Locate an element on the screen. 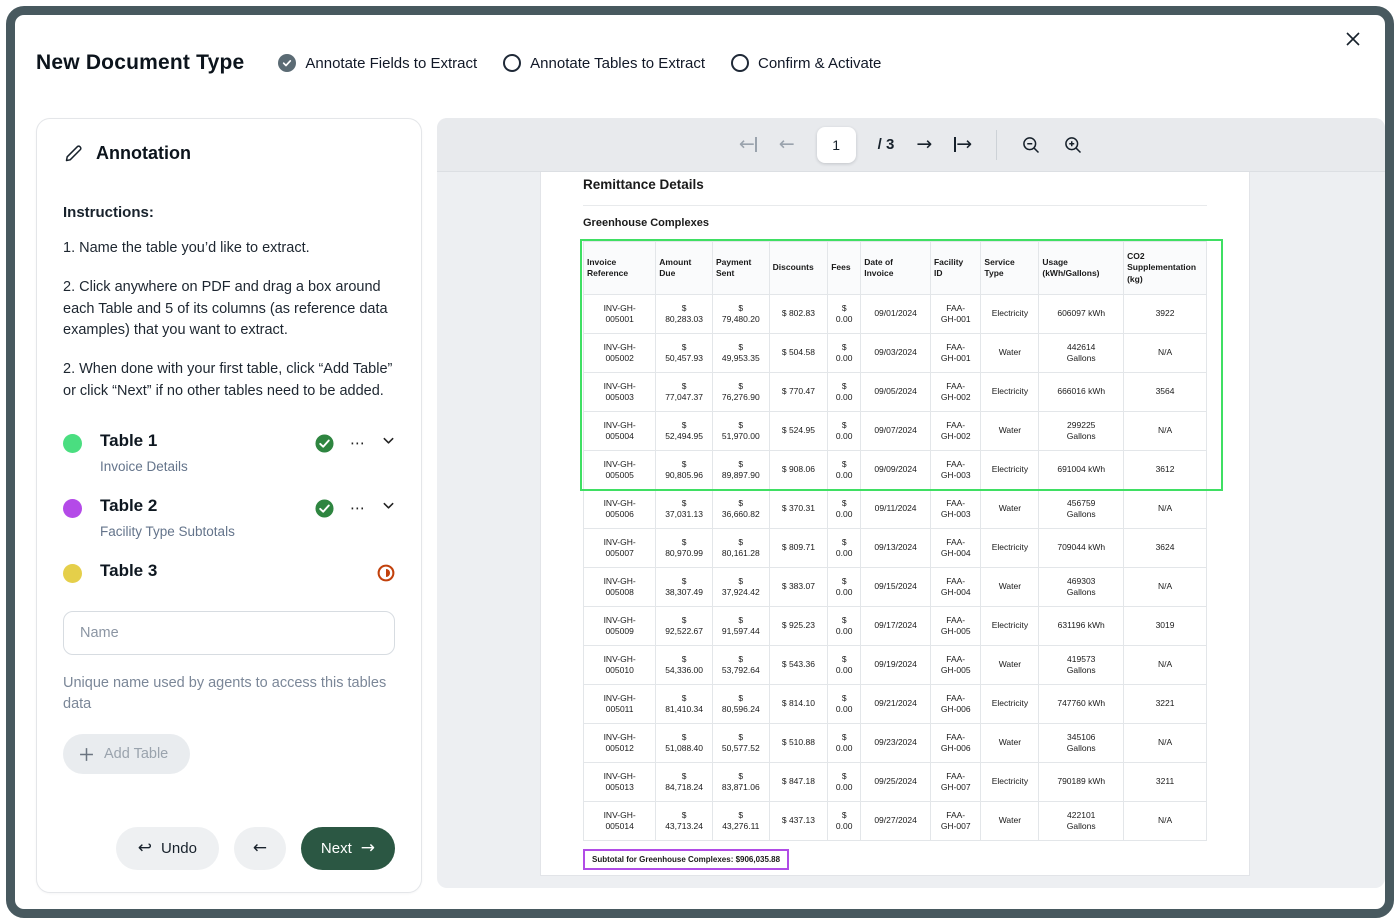  document-divider is located at coordinates (895, 205).